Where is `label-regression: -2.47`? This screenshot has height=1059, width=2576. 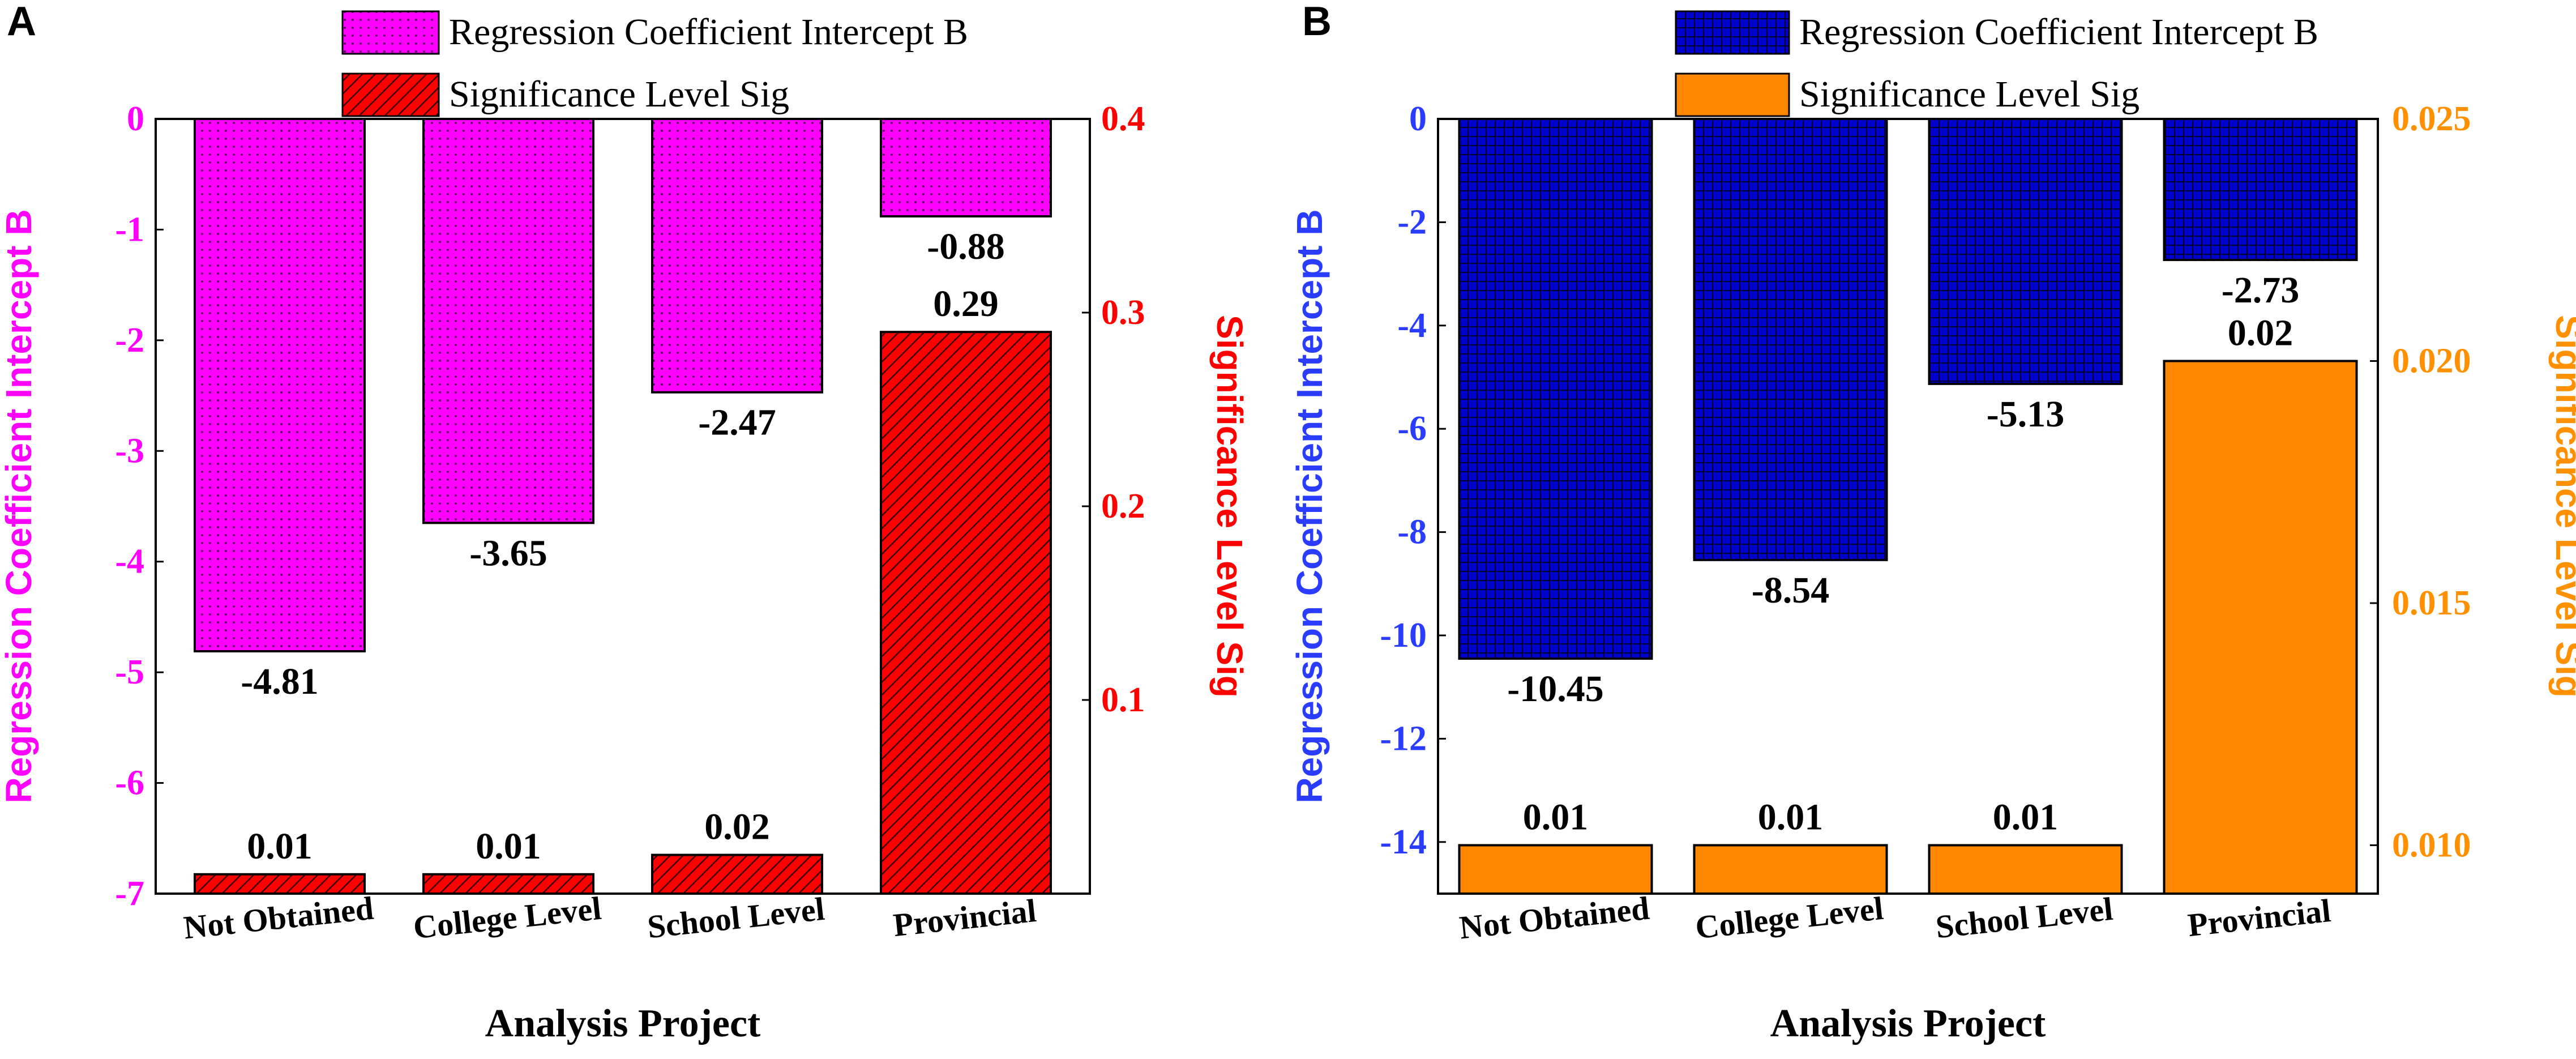 label-regression: -2.47 is located at coordinates (737, 422).